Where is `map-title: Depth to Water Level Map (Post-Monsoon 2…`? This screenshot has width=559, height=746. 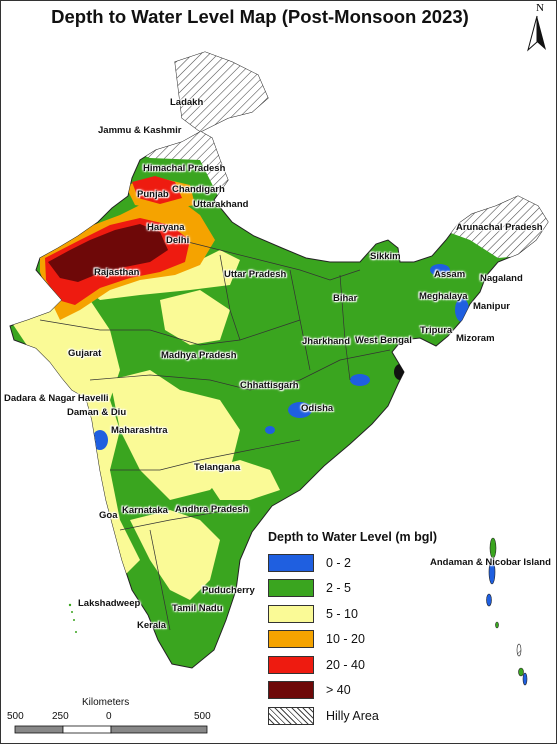
map-title: Depth to Water Level Map (Post-Monsoon 2… is located at coordinates (260, 16).